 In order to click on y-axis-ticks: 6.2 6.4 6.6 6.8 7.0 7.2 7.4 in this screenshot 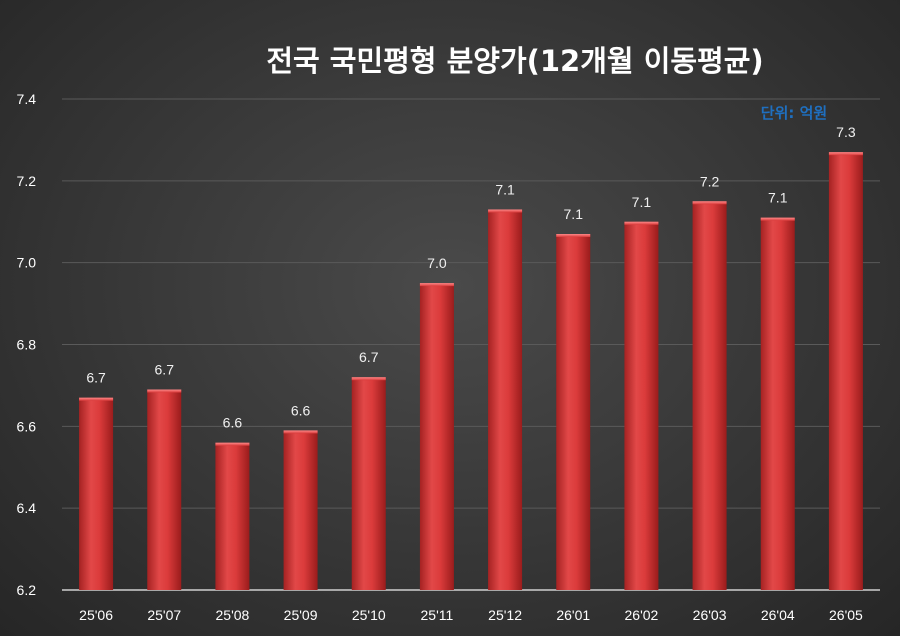, I will do `click(27, 344)`.